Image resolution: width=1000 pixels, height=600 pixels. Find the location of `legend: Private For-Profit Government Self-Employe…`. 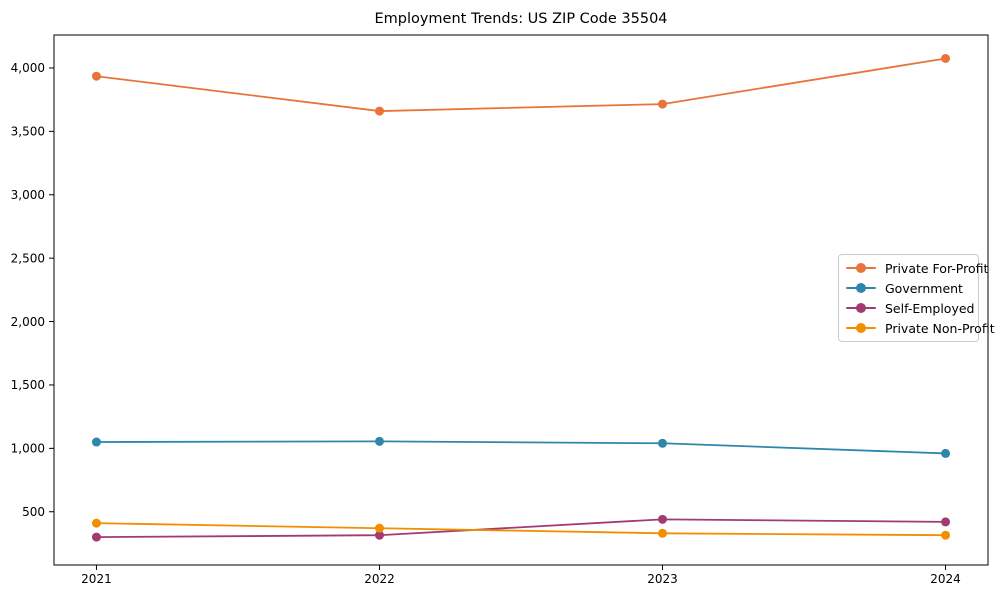

legend: Private For-Profit Government Self-Employe… is located at coordinates (916, 298).